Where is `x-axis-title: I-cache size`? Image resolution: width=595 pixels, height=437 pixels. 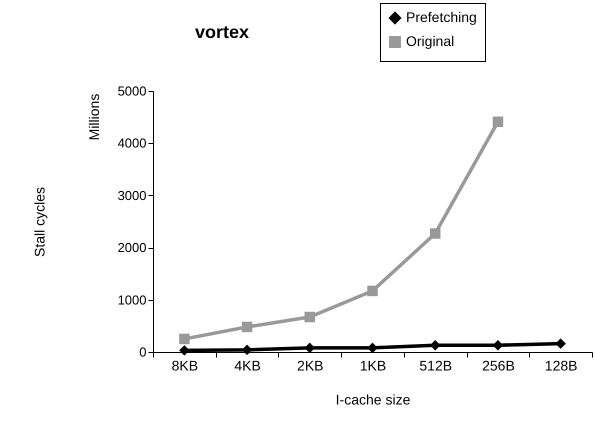 x-axis-title: I-cache size is located at coordinates (373, 400).